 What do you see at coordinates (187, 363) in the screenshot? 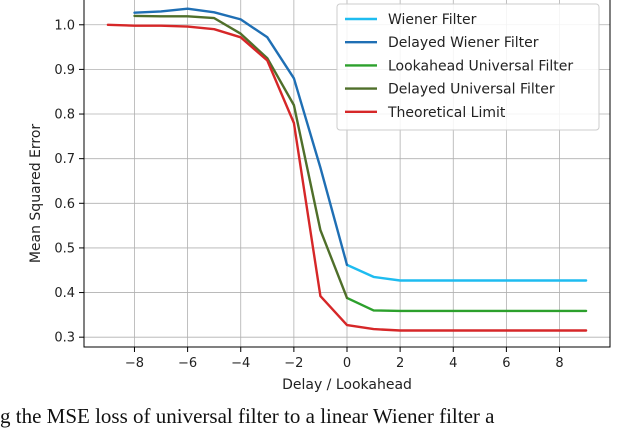
I see `x-tick-label: −6` at bounding box center [187, 363].